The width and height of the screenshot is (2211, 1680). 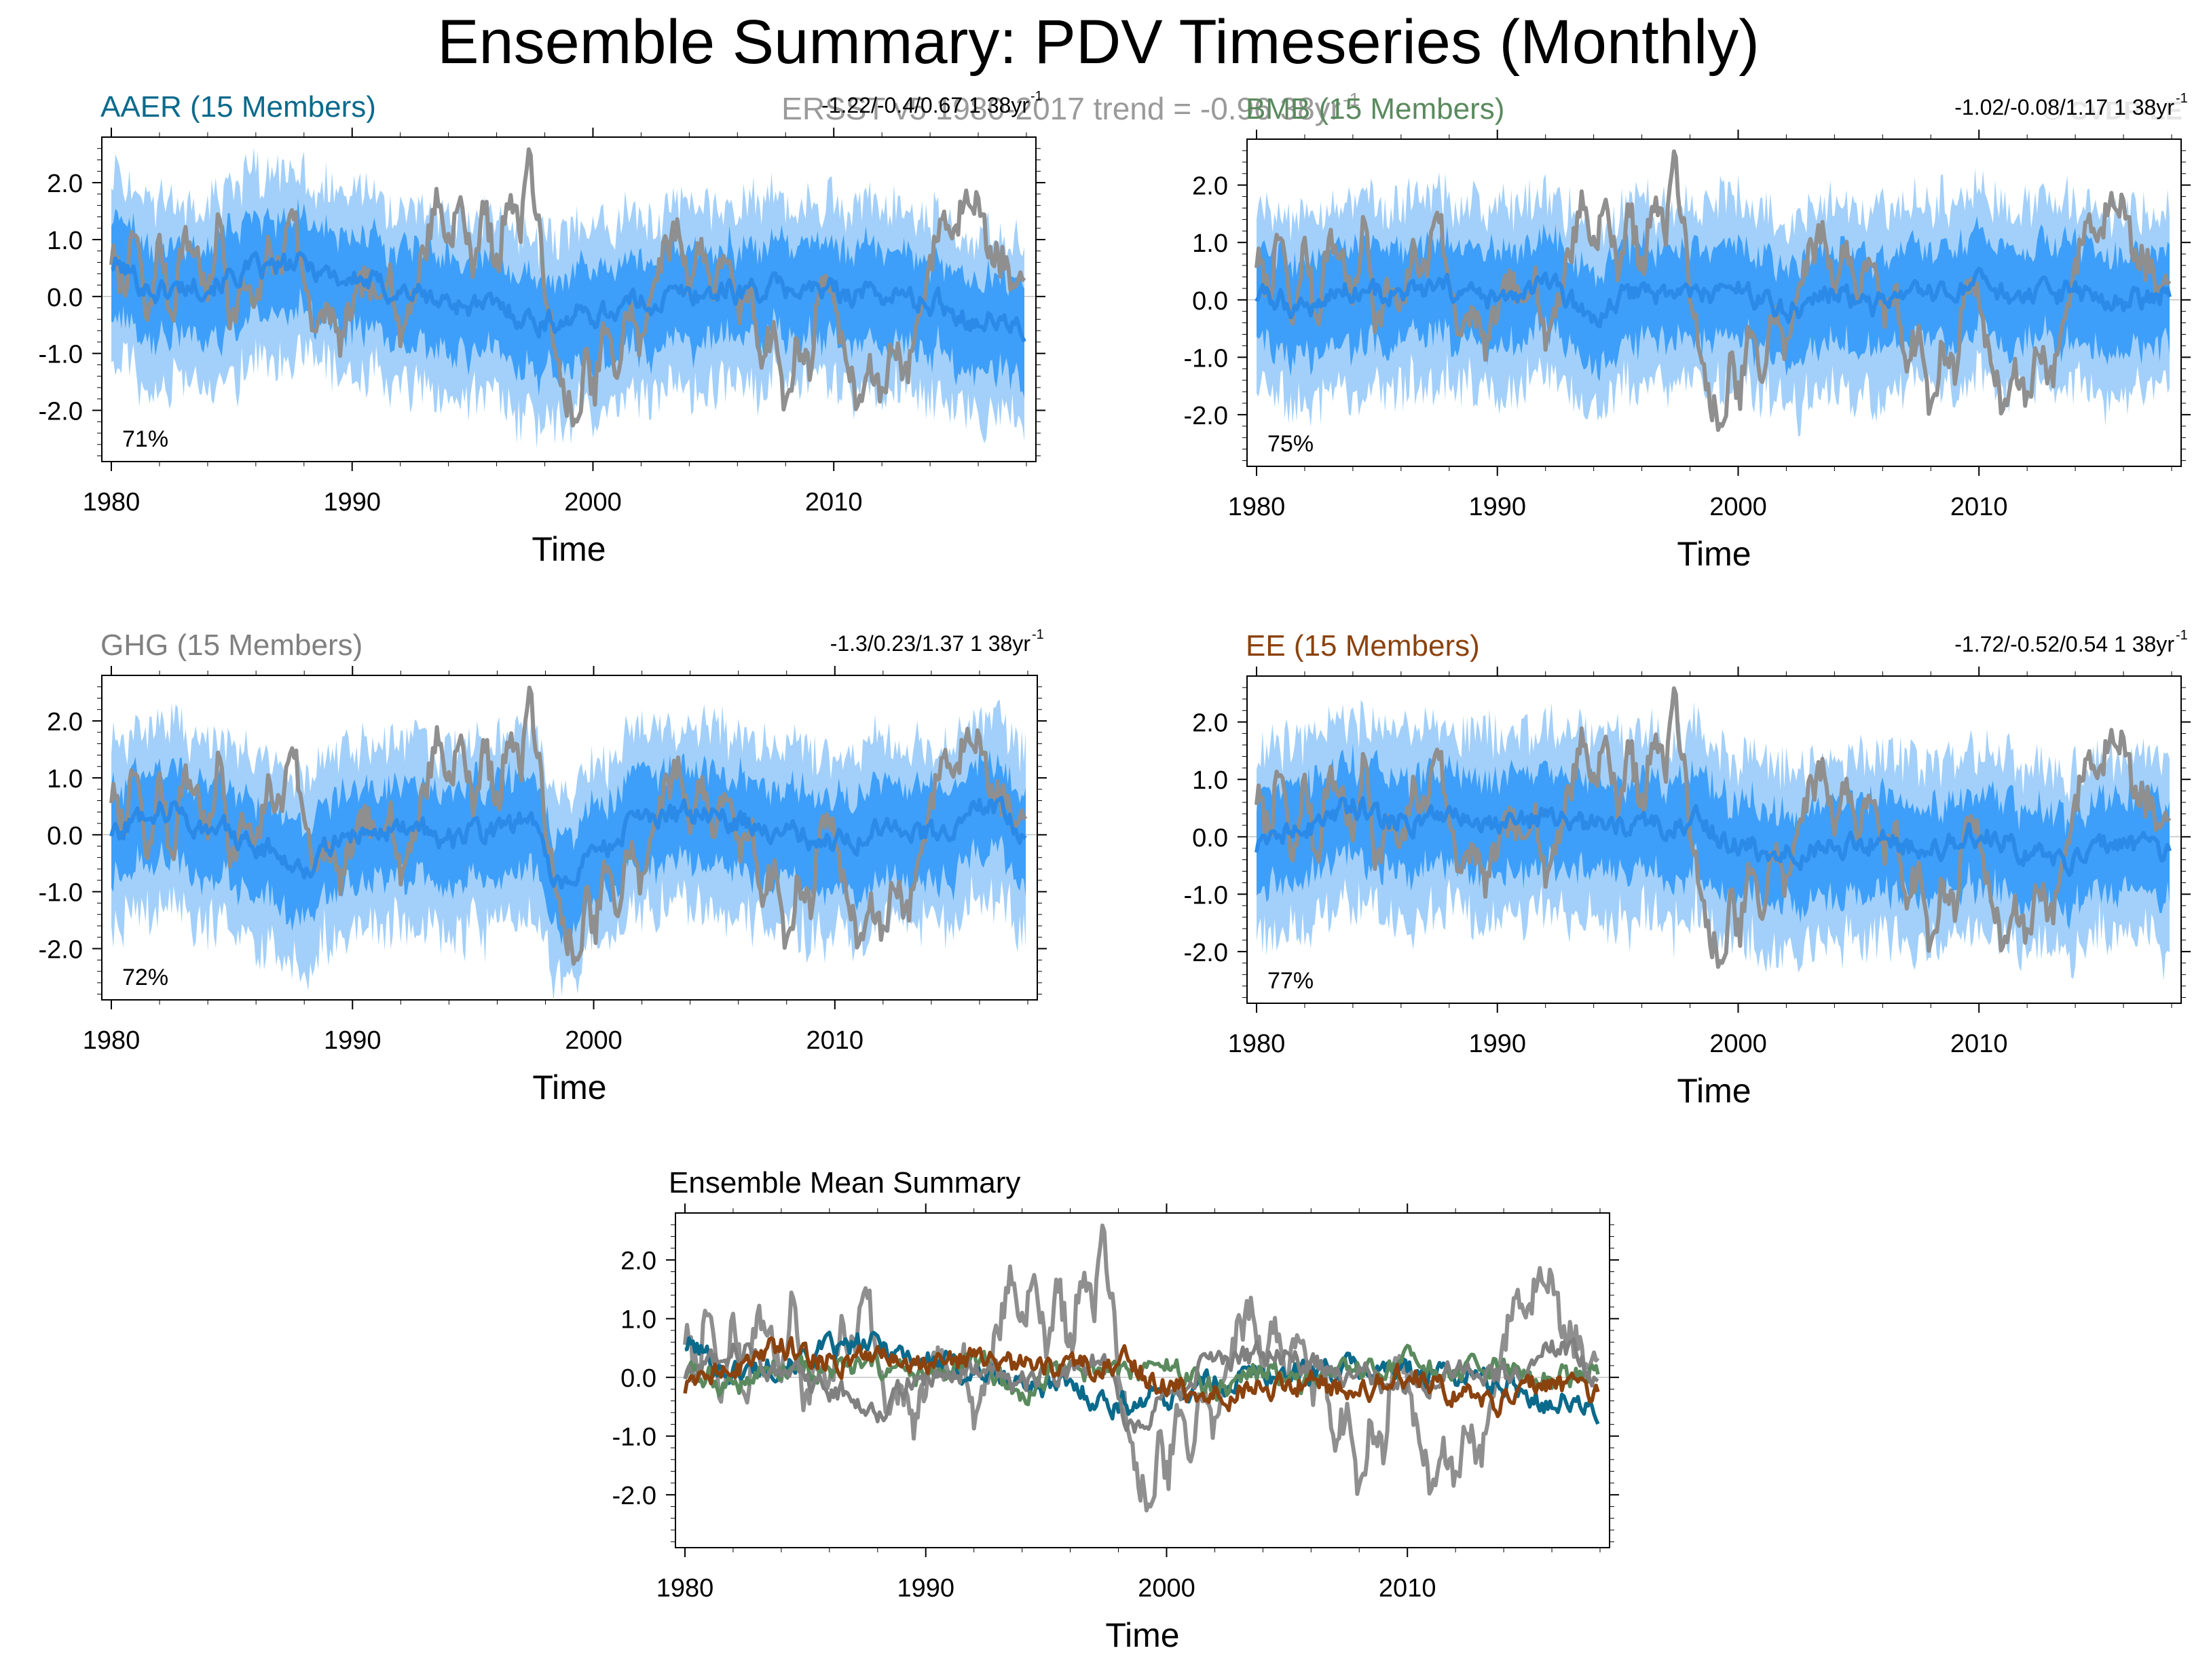 I want to click on panel-ensemble-mean-ytick-label: 2.0, so click(x=638, y=1261).